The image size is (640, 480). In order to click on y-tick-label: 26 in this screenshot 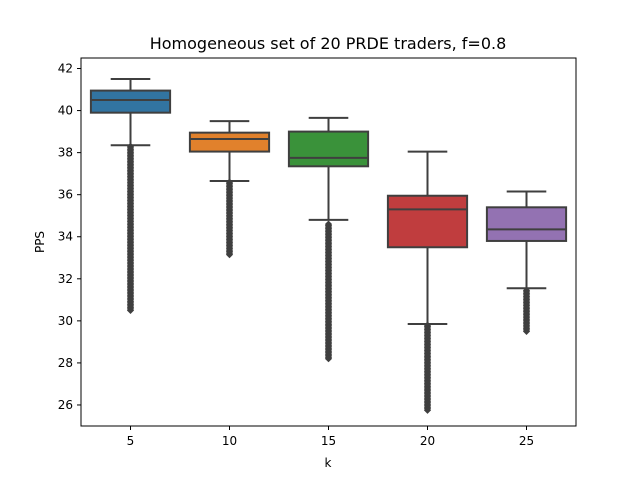, I will do `click(65, 405)`.